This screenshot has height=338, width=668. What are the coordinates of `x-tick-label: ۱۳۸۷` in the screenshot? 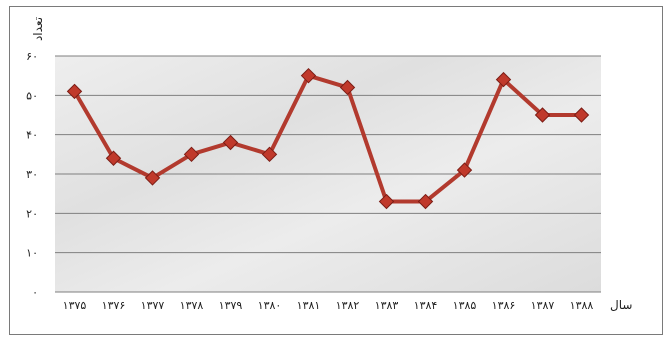 It's located at (543, 305).